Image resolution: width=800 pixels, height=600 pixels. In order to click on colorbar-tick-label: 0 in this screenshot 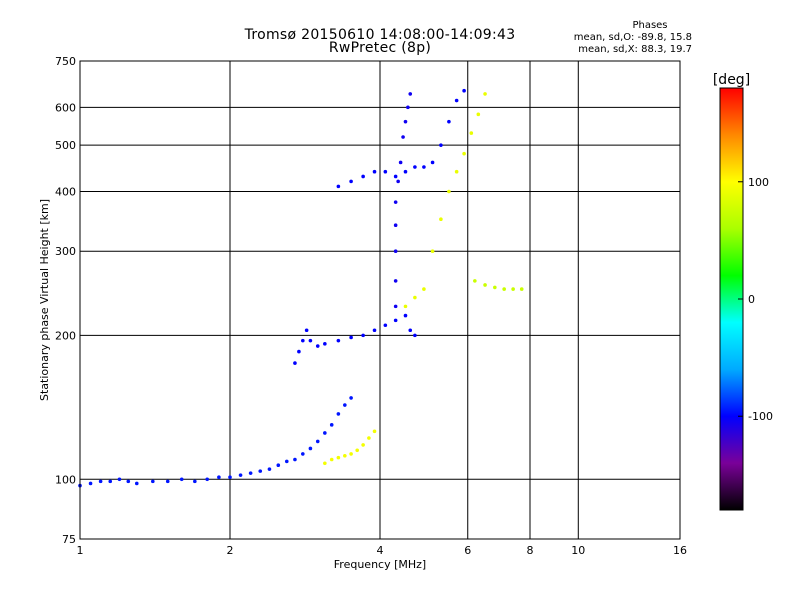, I will do `click(751, 299)`.